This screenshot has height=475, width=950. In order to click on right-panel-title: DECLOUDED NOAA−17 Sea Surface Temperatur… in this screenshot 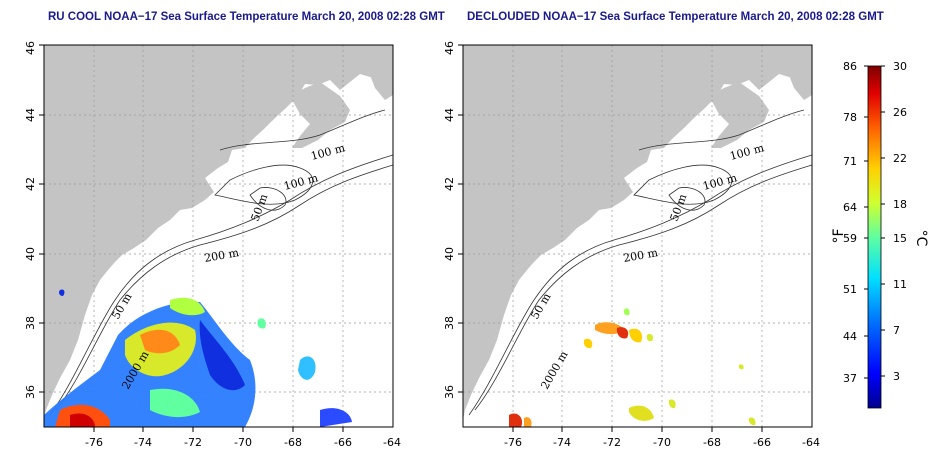, I will do `click(675, 17)`.